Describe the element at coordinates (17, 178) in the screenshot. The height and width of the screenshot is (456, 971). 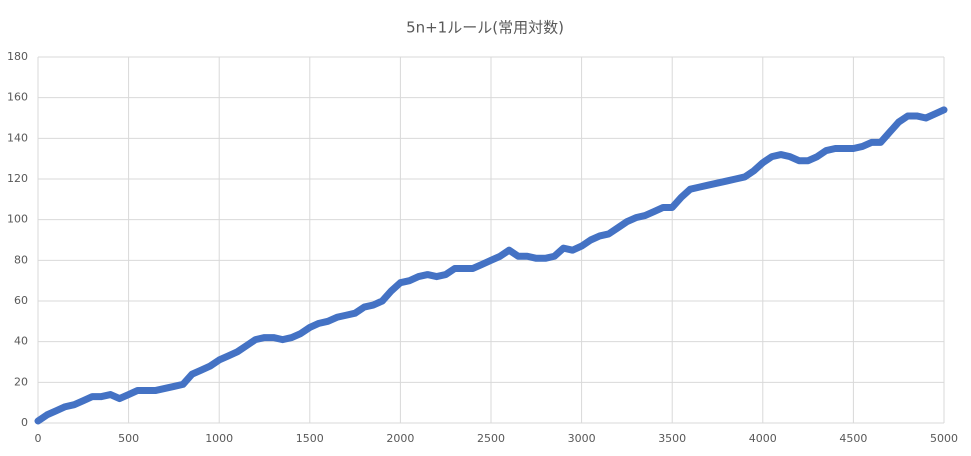
I see `y-tick-label: 120` at that location.